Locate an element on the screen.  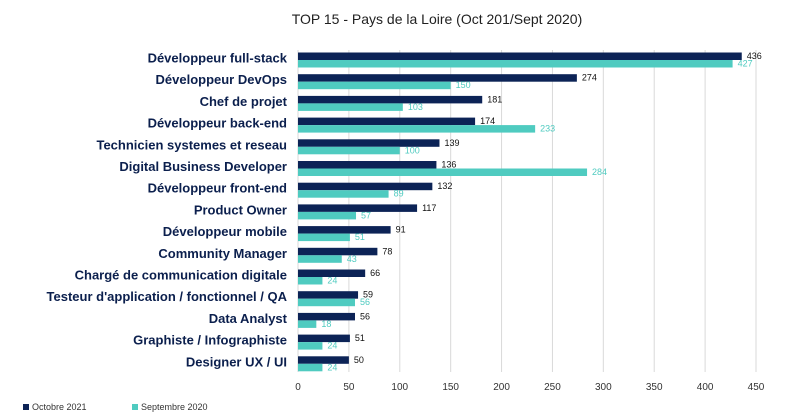
data-label: 50 is located at coordinates (359, 360).